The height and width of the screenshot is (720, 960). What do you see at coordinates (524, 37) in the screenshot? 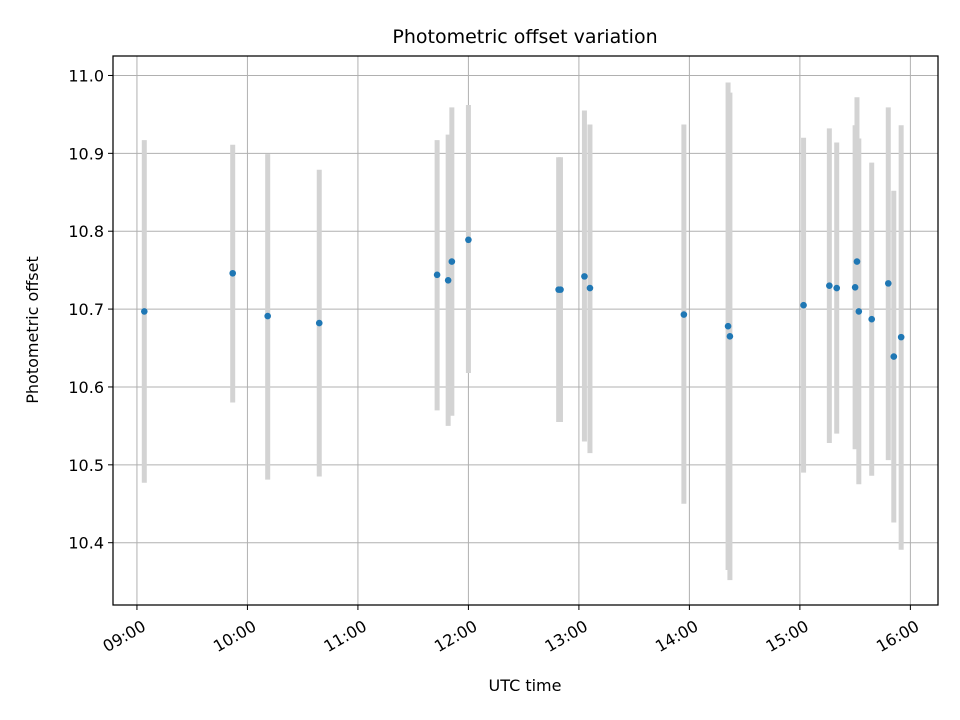
I see `chart-title: Photometric offset variation` at bounding box center [524, 37].